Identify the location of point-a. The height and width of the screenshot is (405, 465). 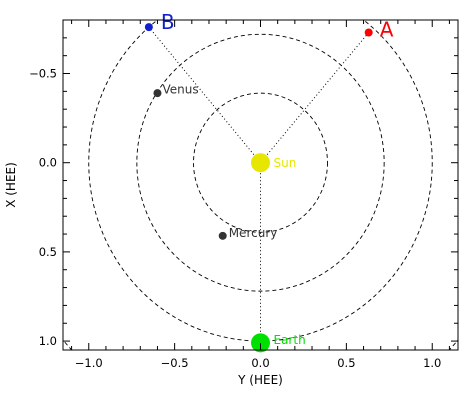
(368, 32).